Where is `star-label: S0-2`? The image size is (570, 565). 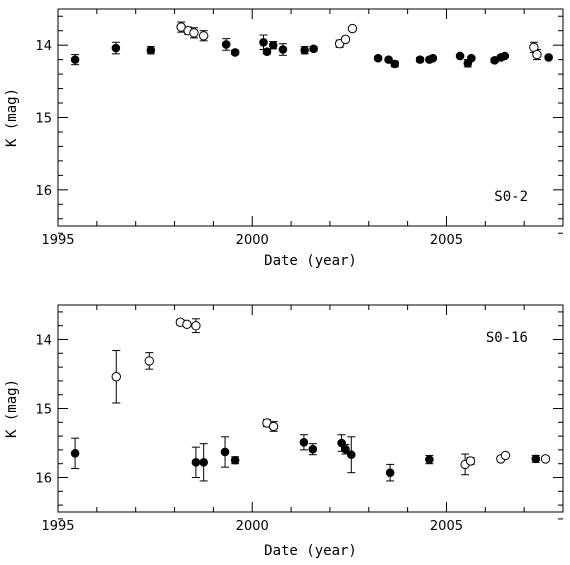 star-label: S0-2 is located at coordinates (511, 197).